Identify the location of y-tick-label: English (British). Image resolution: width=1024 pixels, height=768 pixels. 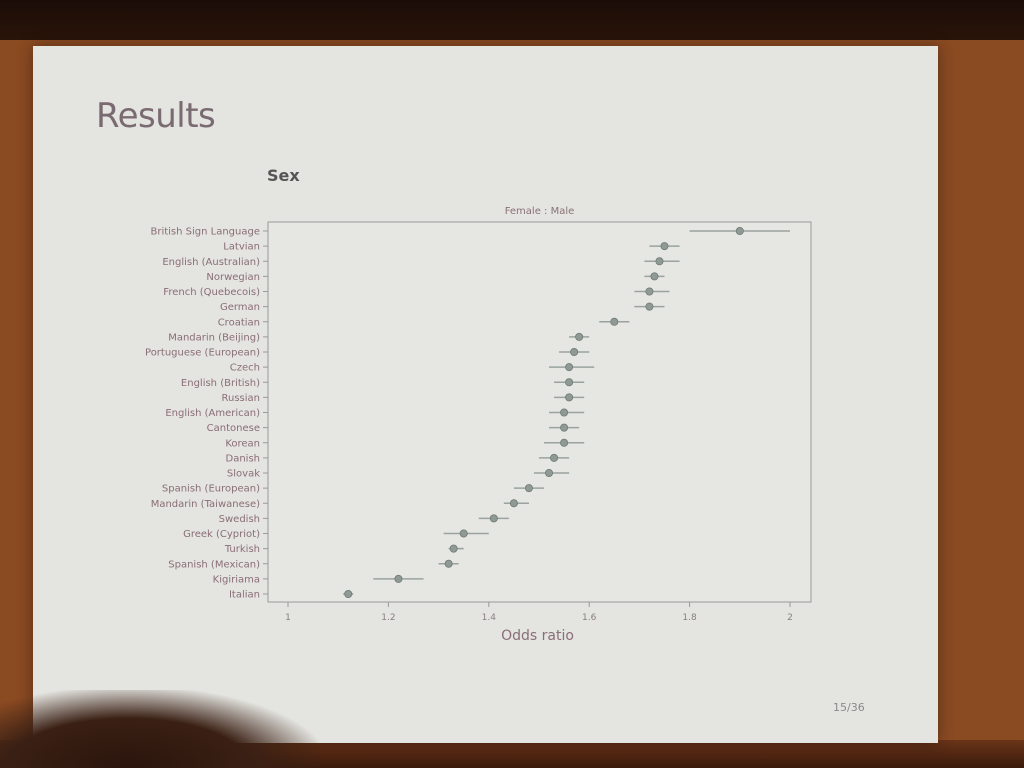
(220, 383).